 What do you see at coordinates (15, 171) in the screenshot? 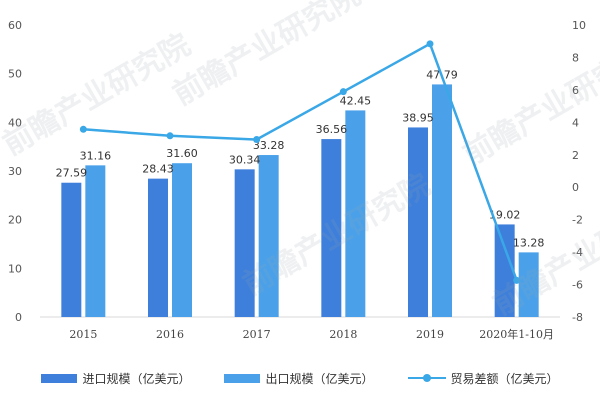
I see `y-left-tick-label: 30` at bounding box center [15, 171].